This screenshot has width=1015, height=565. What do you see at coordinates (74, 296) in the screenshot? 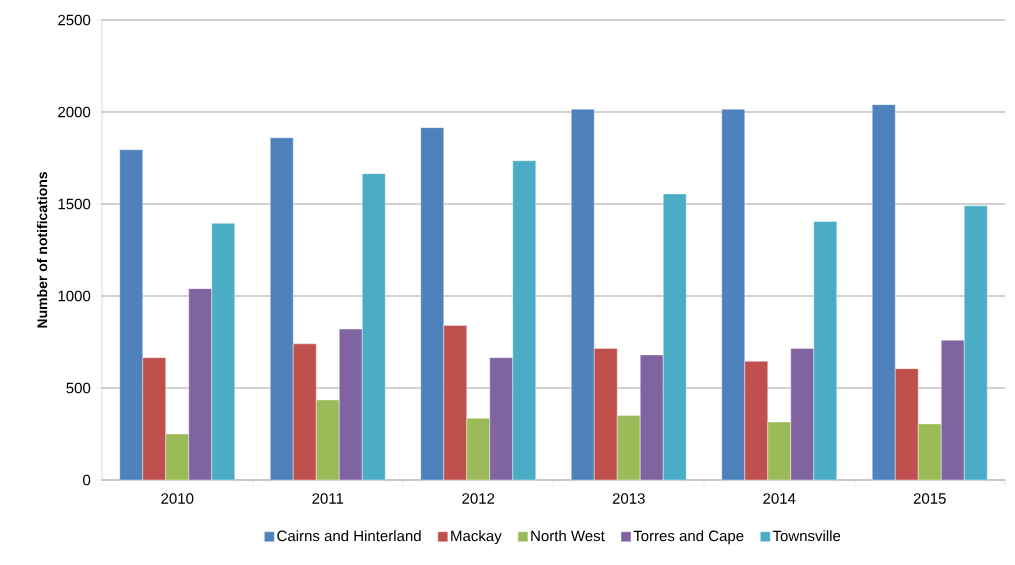
I see `y-tick-label: 1000` at bounding box center [74, 296].